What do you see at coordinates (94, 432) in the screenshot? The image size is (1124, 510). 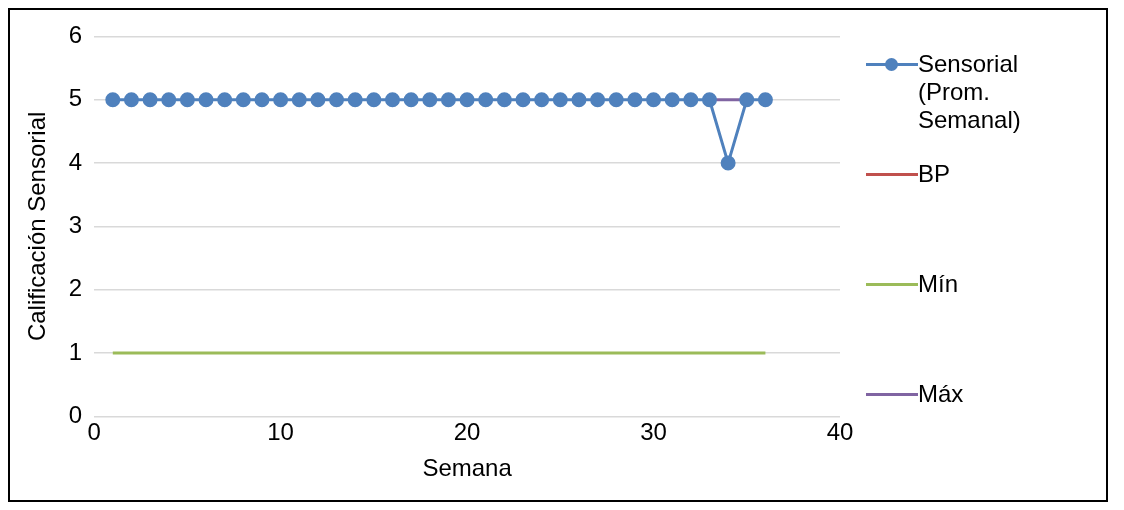 I see `x-tick-label: 0` at bounding box center [94, 432].